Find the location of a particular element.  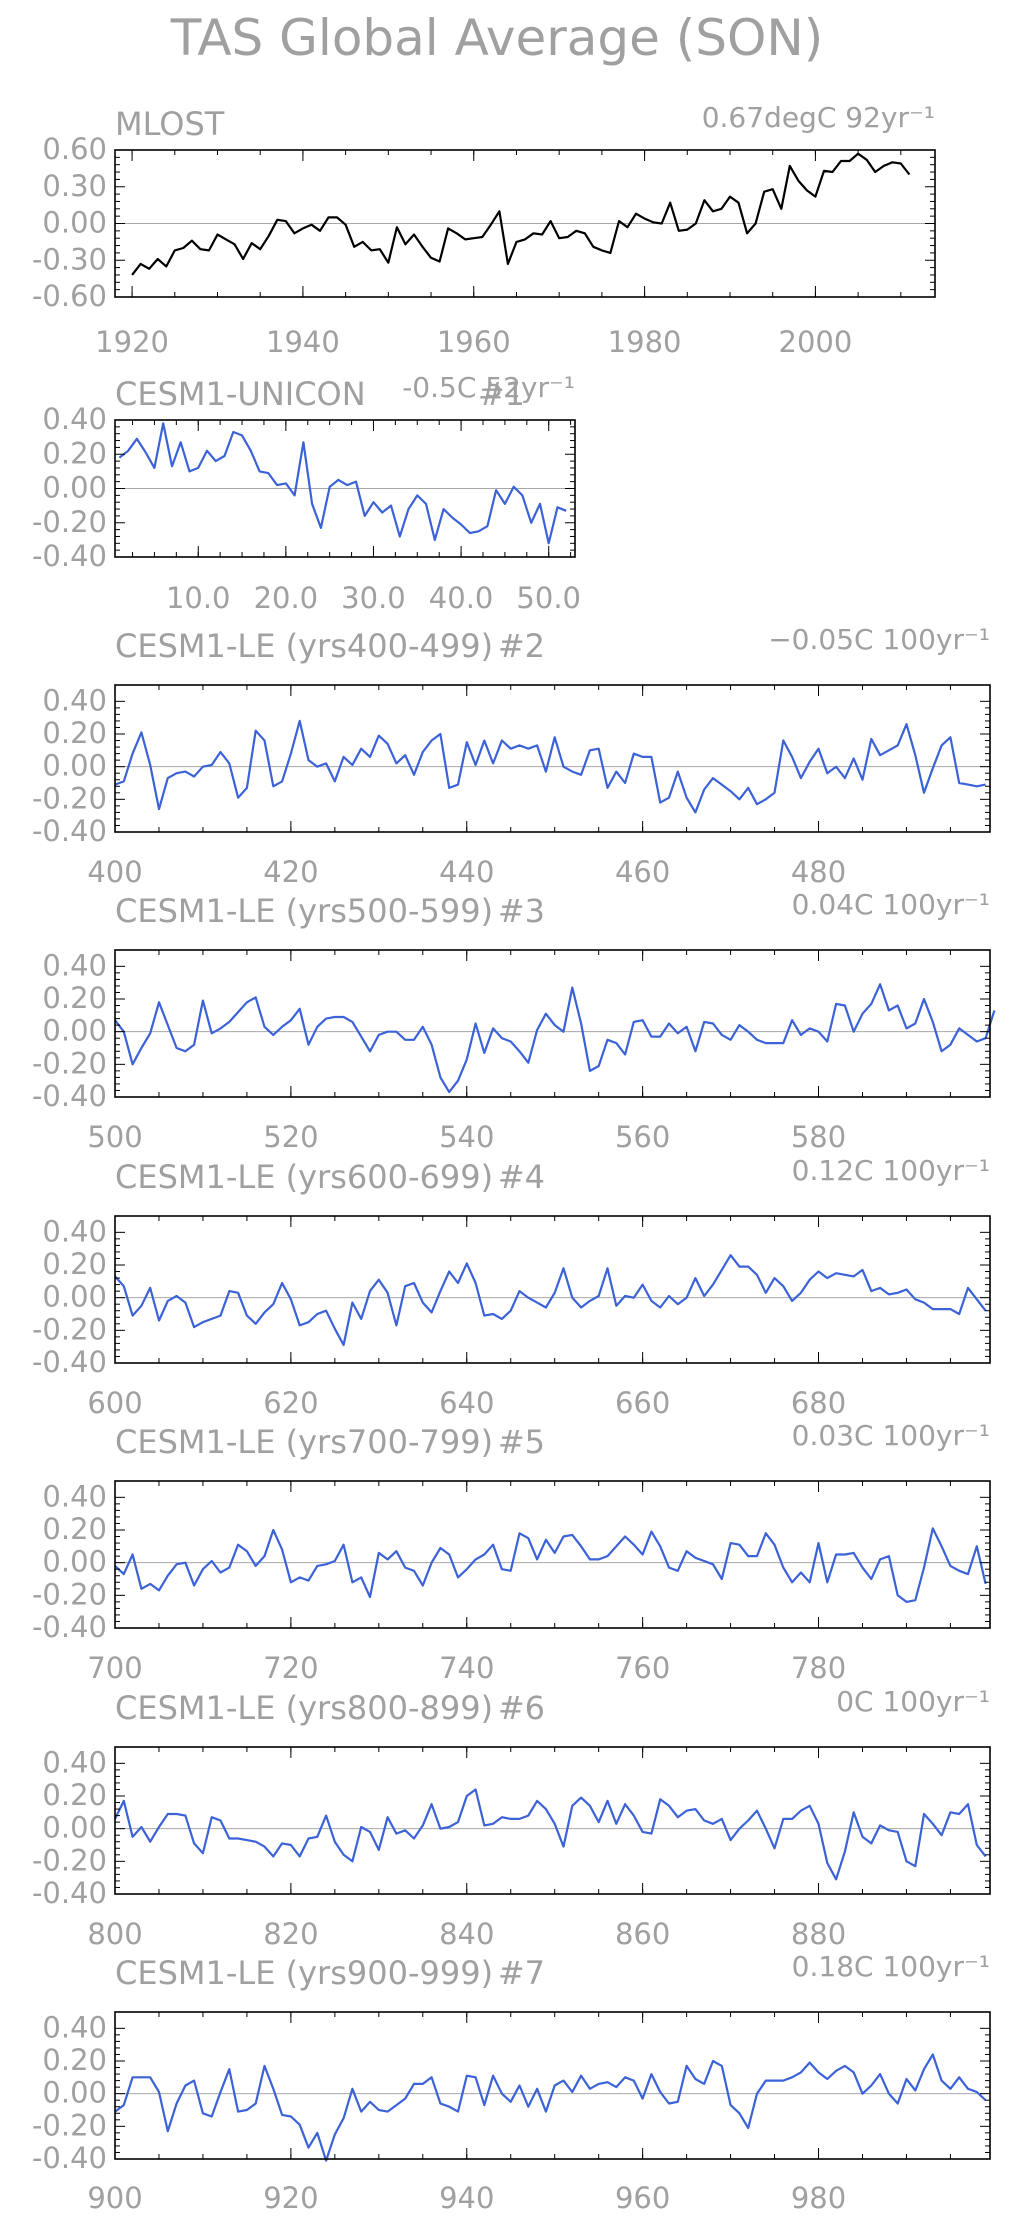

x-tick-label: 30.0 is located at coordinates (373, 598).